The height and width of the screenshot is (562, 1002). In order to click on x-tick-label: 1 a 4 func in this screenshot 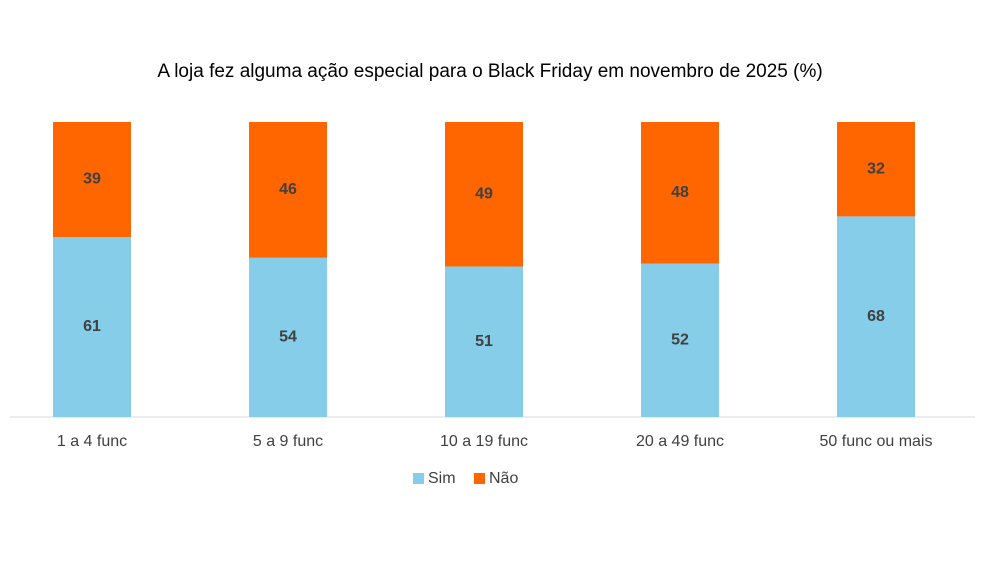, I will do `click(92, 441)`.